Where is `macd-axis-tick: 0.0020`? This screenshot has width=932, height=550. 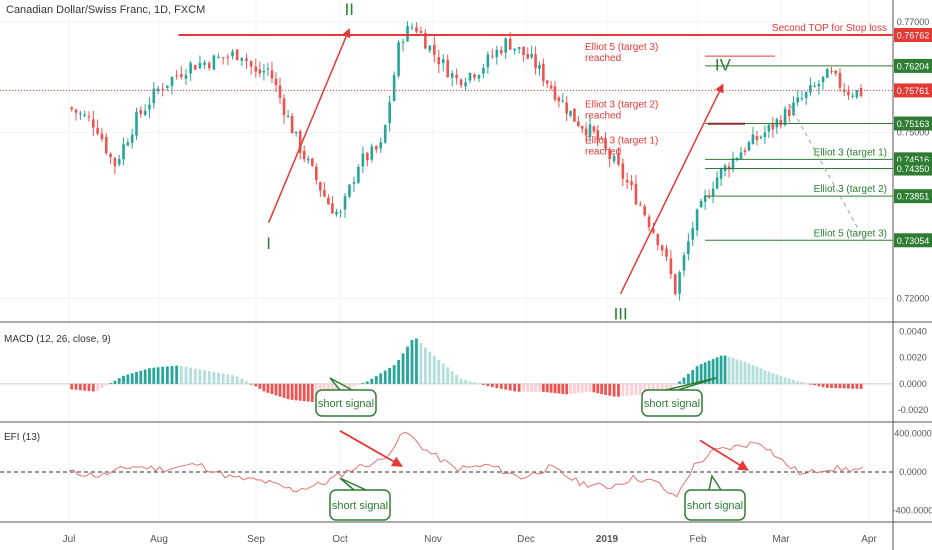 macd-axis-tick: 0.0020 is located at coordinates (913, 358).